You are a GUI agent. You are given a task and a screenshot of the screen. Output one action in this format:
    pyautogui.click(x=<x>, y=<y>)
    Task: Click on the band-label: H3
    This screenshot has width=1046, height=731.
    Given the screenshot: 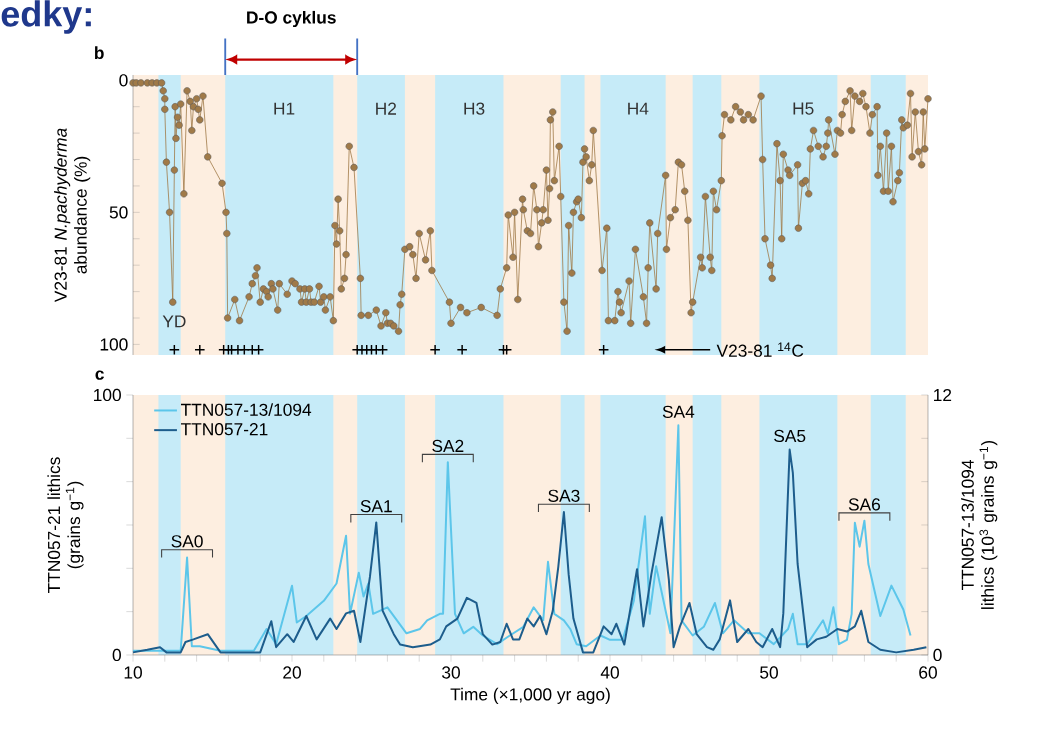 What is the action you would take?
    pyautogui.click(x=474, y=108)
    